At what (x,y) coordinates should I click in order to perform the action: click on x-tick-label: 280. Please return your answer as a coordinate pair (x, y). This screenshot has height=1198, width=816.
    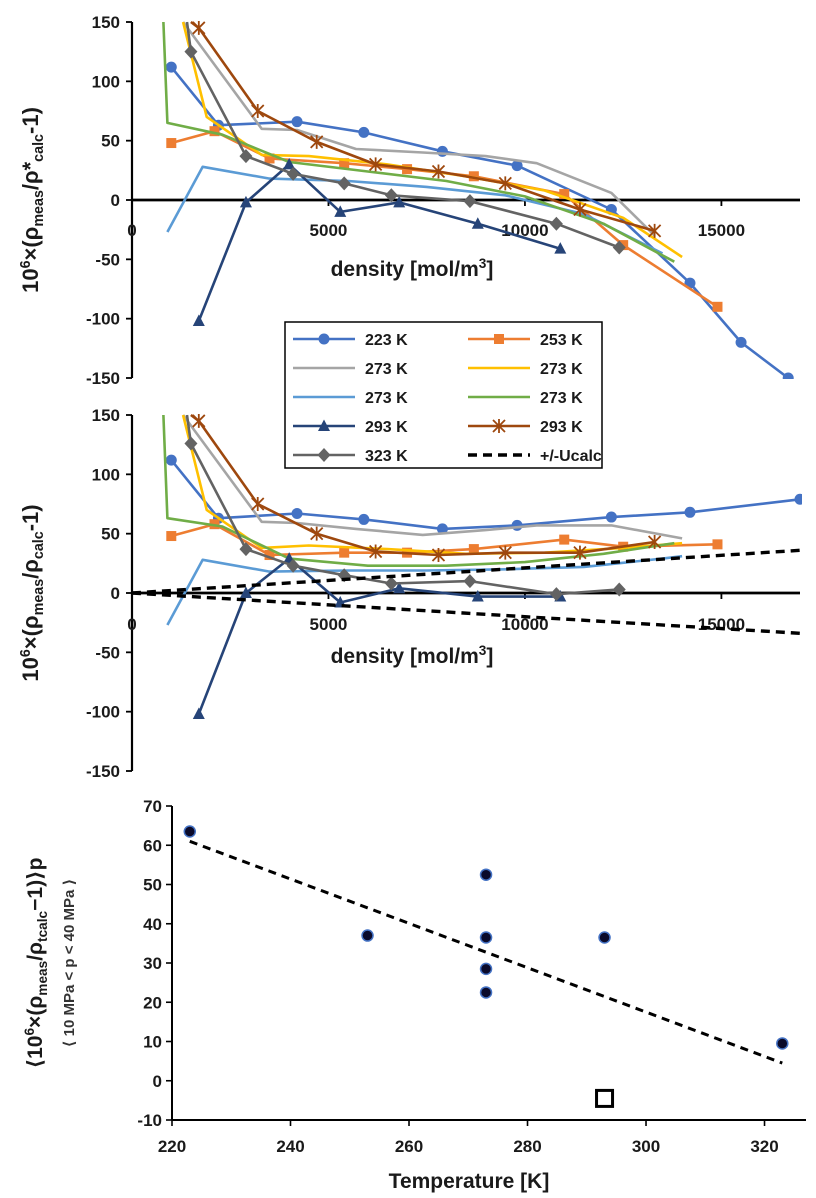
    Looking at the image, I should click on (527, 1146).